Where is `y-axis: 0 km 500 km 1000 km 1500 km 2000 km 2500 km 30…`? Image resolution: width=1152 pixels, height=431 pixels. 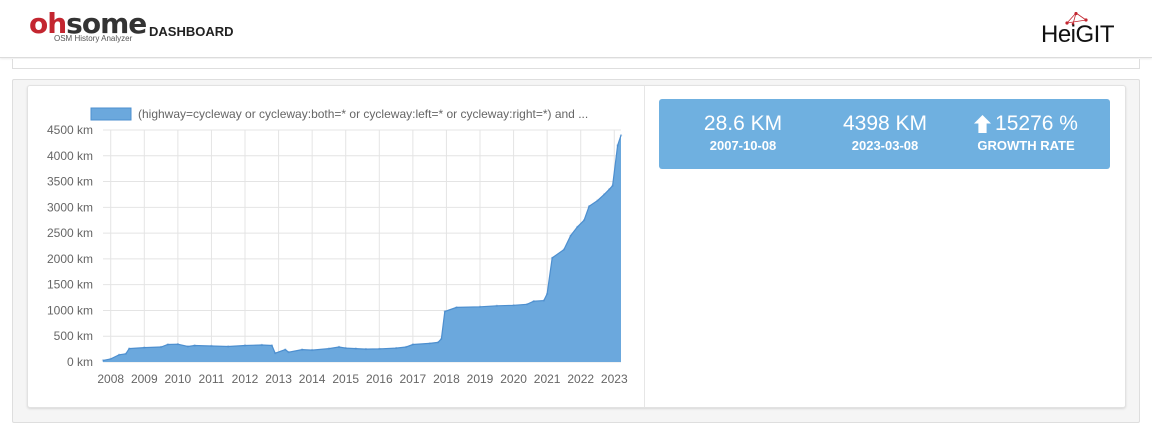 y-axis: 0 km 500 km 1000 km 1500 km 2000 km 2500 km 30… is located at coordinates (70, 246).